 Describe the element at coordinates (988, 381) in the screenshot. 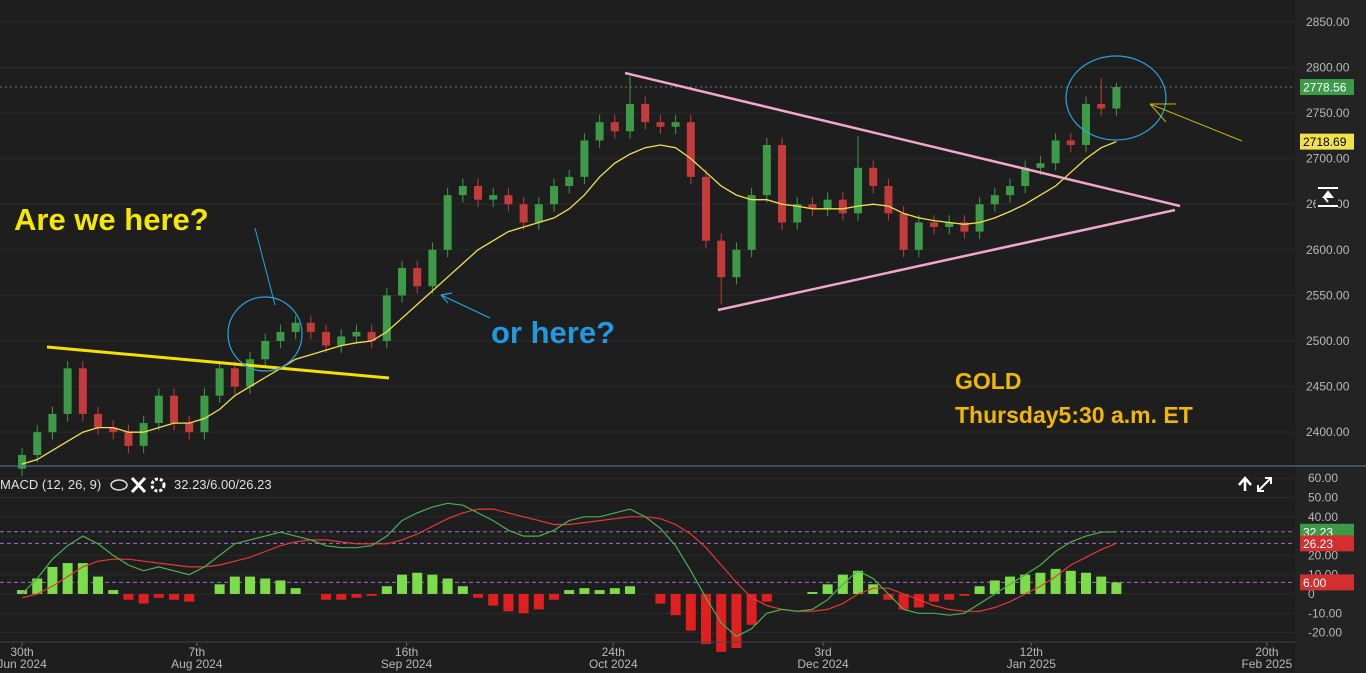

I see `annotation-text: GOLD` at that location.